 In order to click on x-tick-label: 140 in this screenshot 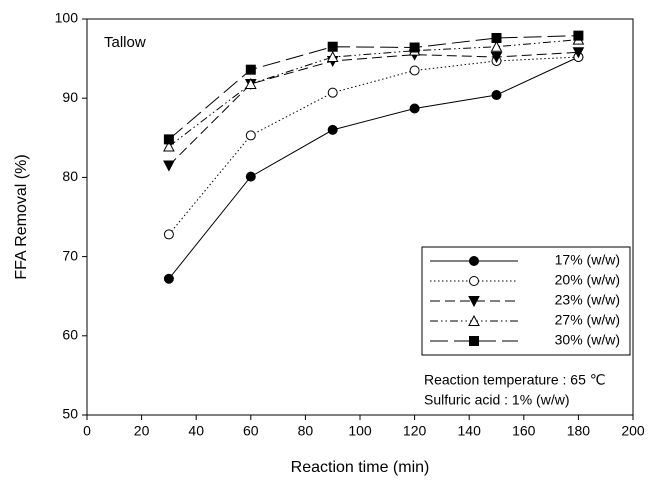, I will do `click(470, 431)`.